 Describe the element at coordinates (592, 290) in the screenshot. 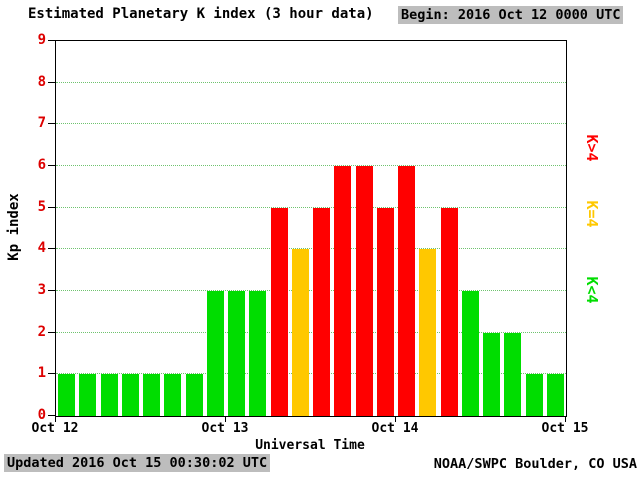

I see `legend-label: K<4` at that location.